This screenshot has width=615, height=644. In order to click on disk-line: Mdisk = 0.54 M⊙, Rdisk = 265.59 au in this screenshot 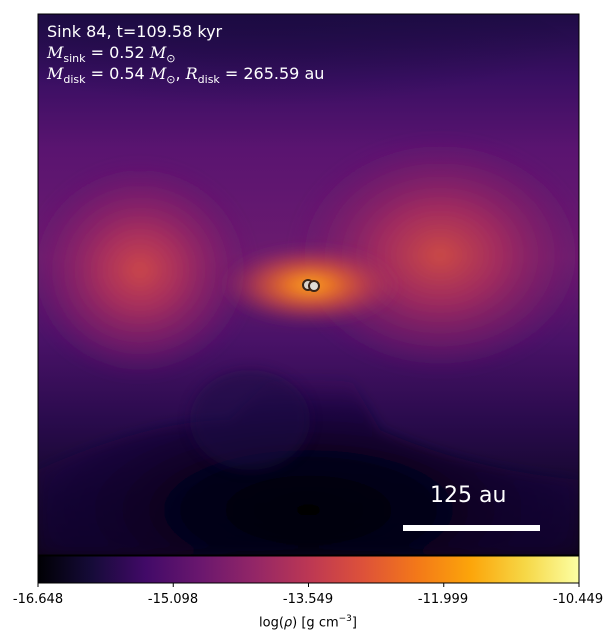, I will do `click(185, 76)`.